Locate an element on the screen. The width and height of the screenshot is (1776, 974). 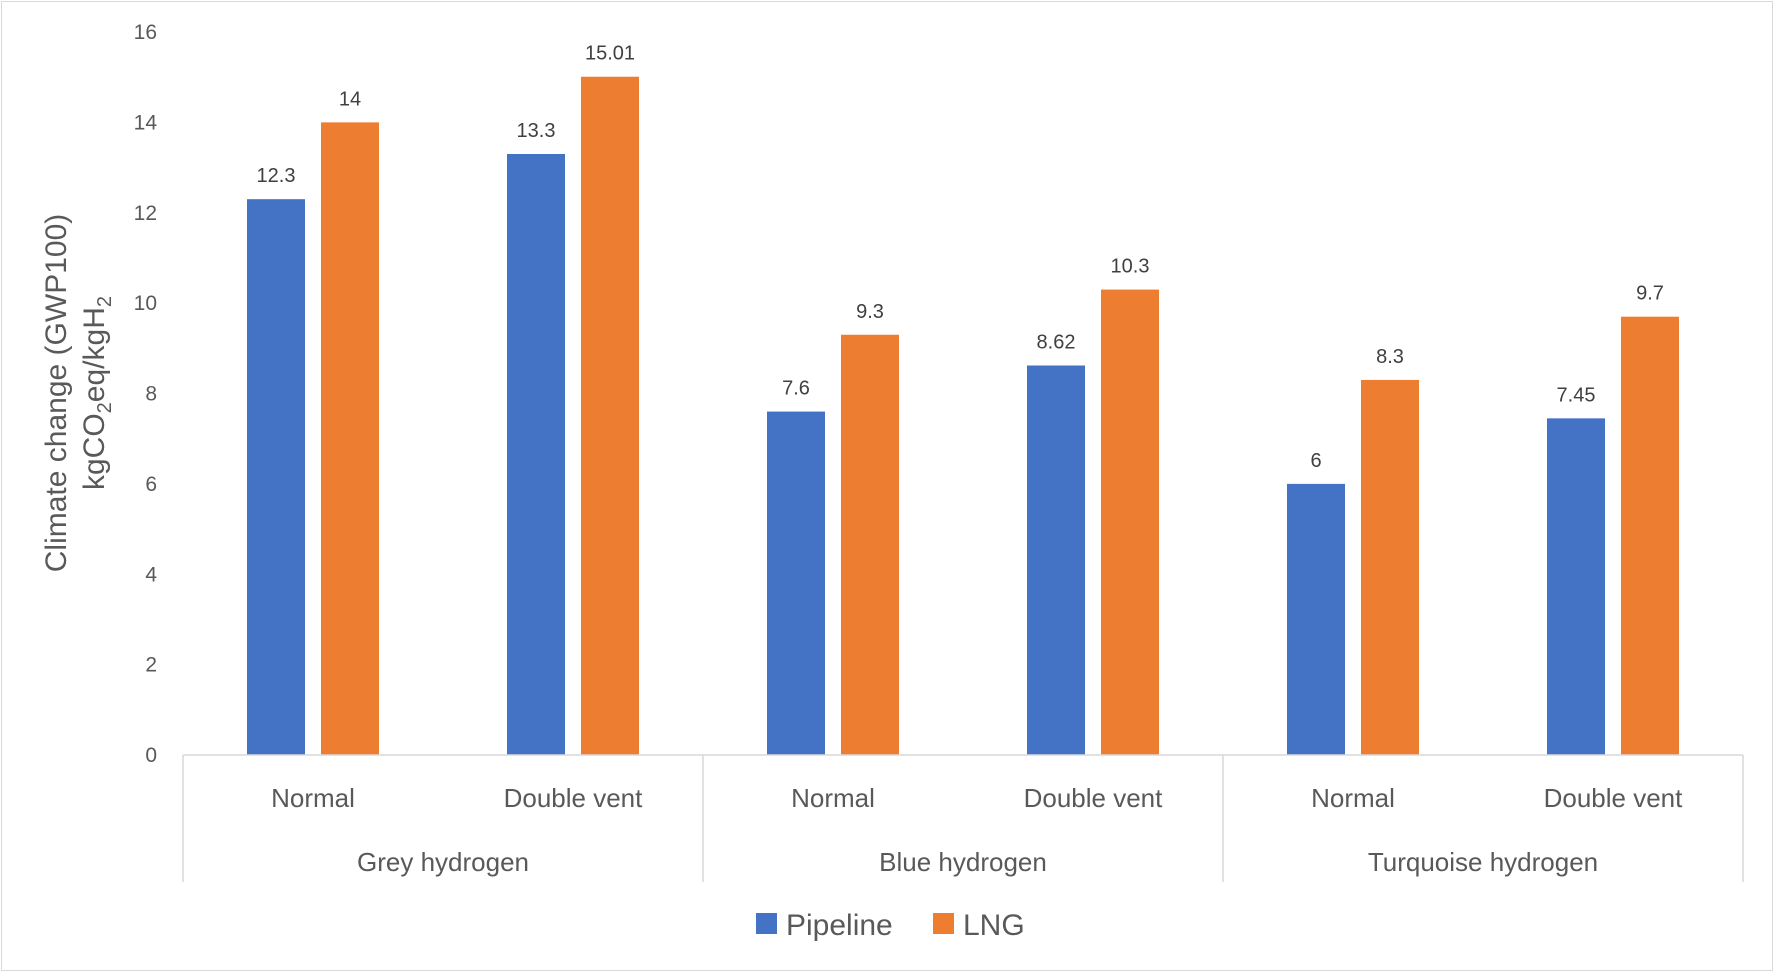
data-label: 12.3 is located at coordinates (276, 176).